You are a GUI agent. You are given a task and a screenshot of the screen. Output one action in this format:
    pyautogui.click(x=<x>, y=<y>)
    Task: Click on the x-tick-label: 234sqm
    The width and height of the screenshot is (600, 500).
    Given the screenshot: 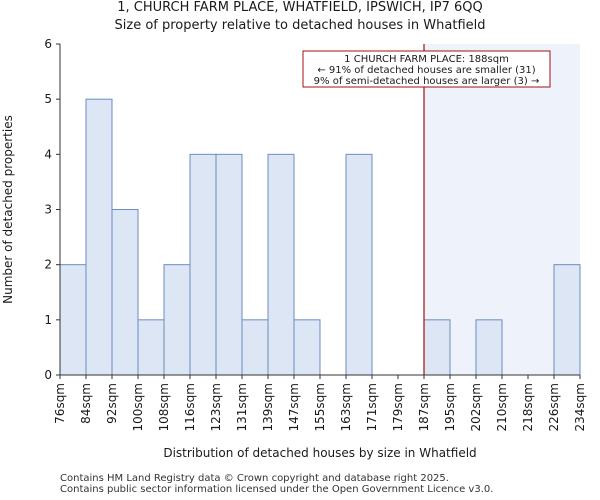 What is the action you would take?
    pyautogui.click(x=580, y=407)
    